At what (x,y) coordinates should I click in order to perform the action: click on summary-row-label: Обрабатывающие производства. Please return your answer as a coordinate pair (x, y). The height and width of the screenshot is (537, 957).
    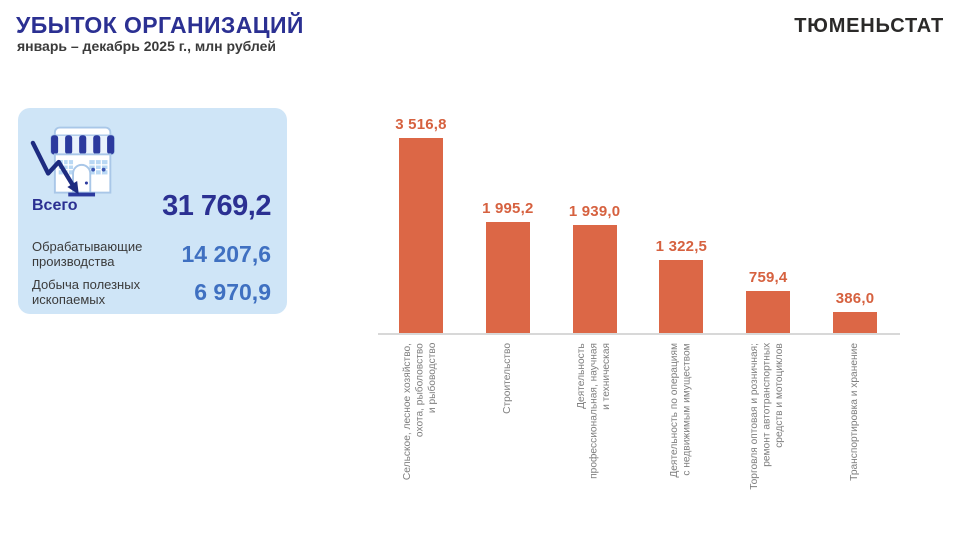
    Looking at the image, I should click on (87, 254).